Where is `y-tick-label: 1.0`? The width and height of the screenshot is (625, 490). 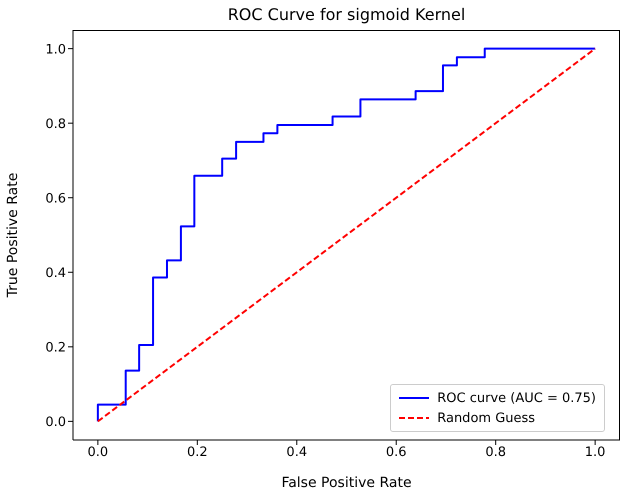
y-tick-label: 1.0 is located at coordinates (55, 50).